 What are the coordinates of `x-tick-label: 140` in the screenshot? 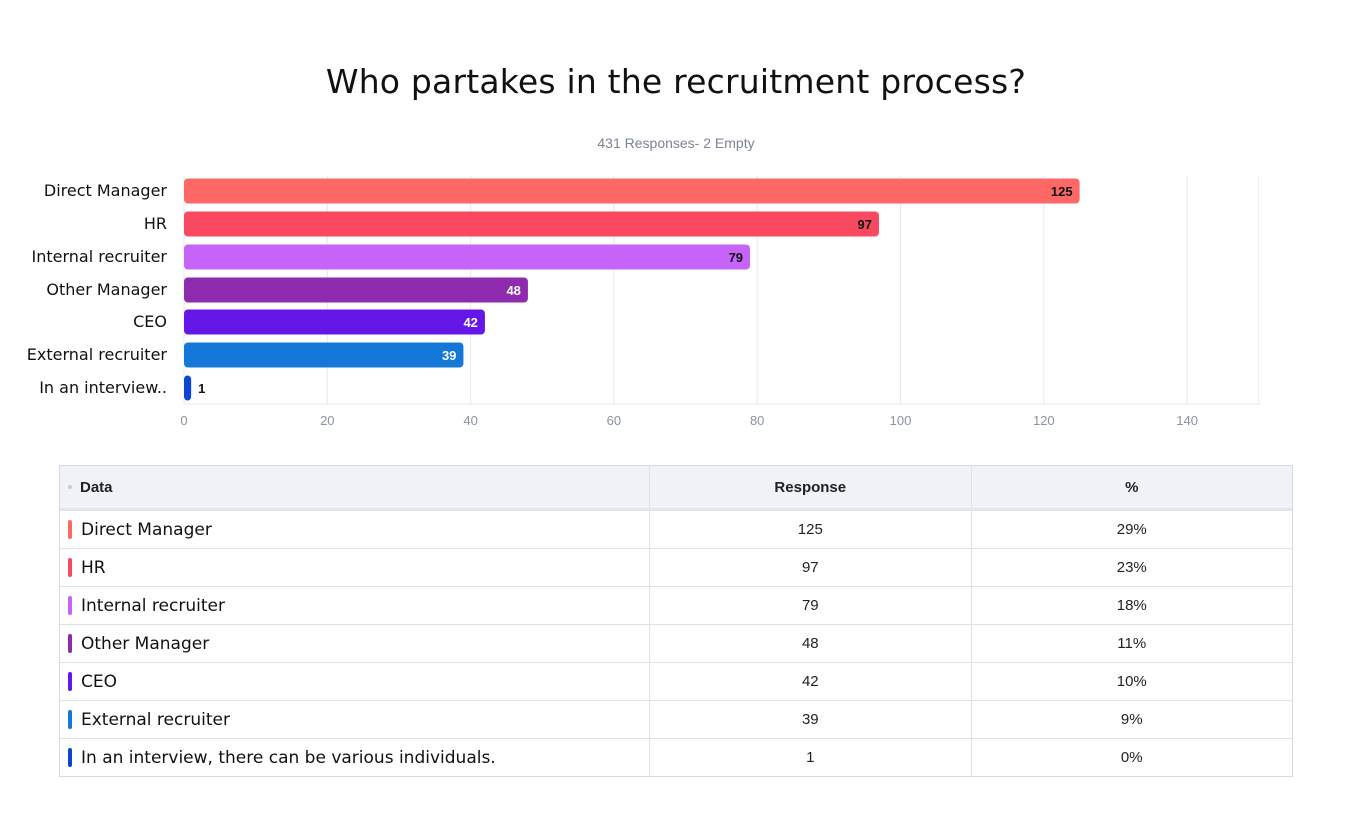 It's located at (1187, 420).